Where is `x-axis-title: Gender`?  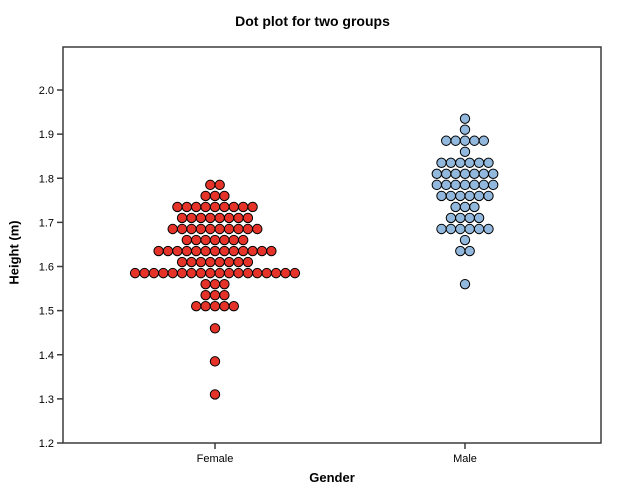
x-axis-title: Gender is located at coordinates (332, 477).